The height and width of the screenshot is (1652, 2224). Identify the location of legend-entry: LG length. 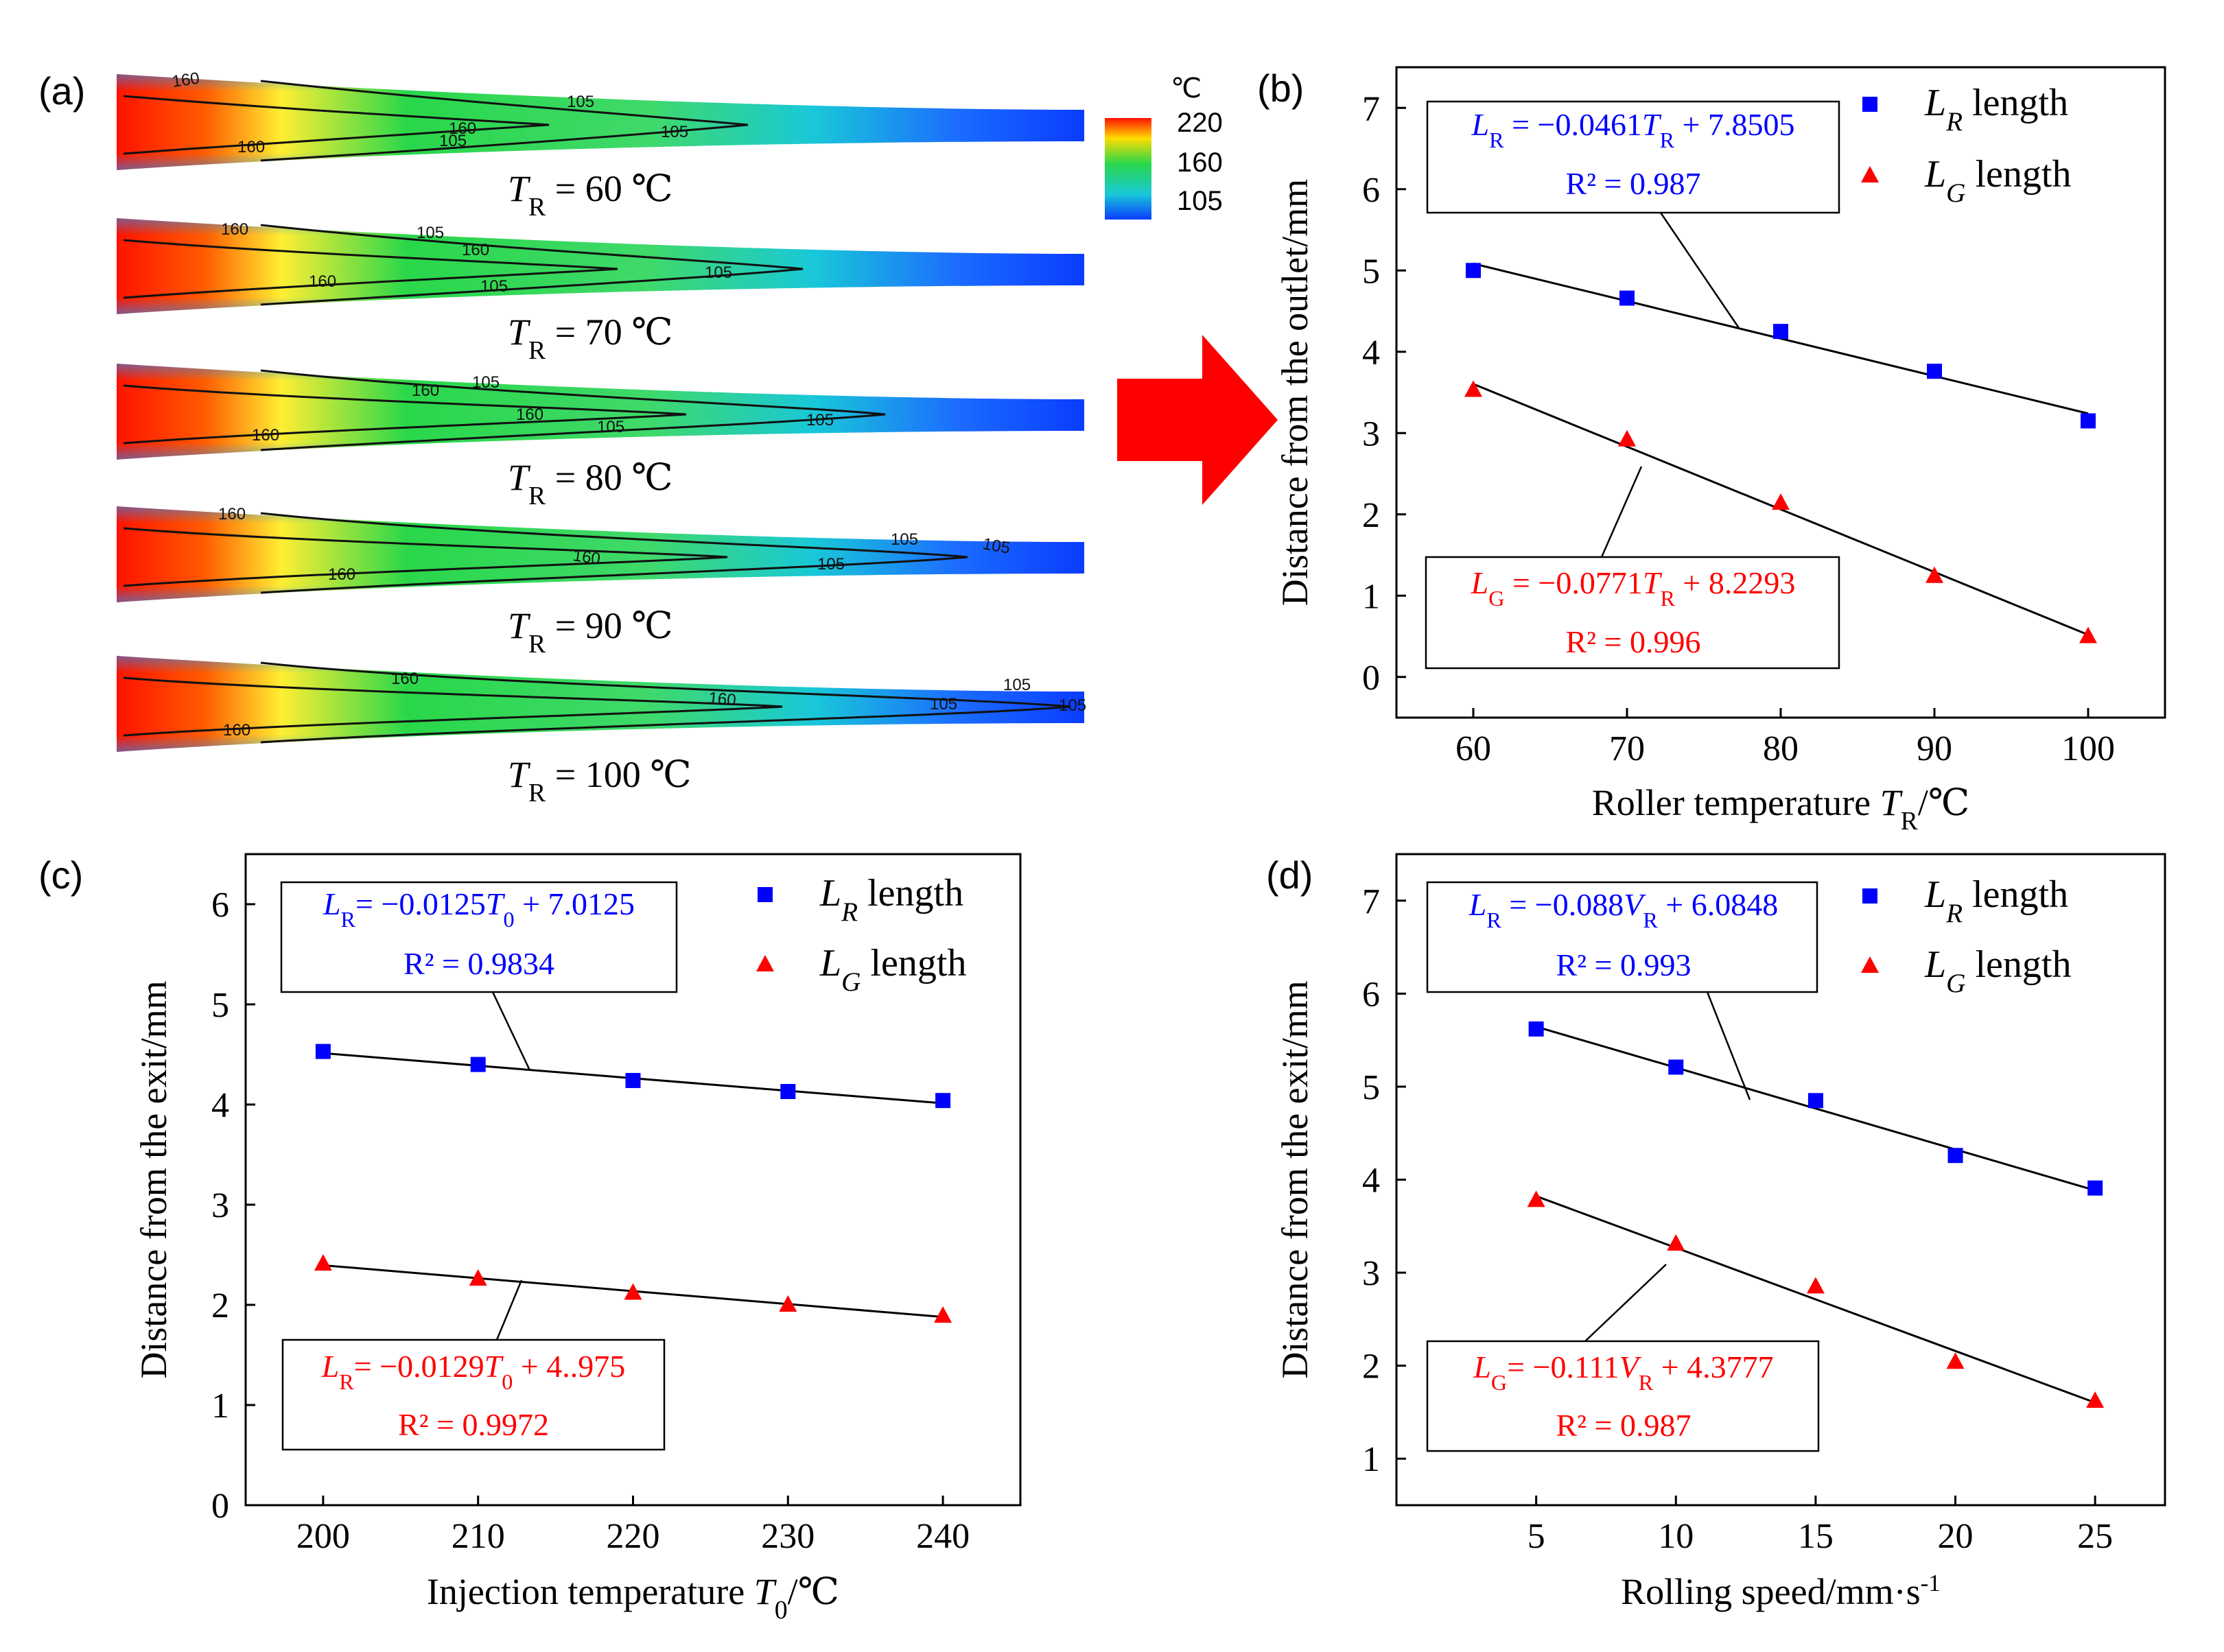
(1997, 970).